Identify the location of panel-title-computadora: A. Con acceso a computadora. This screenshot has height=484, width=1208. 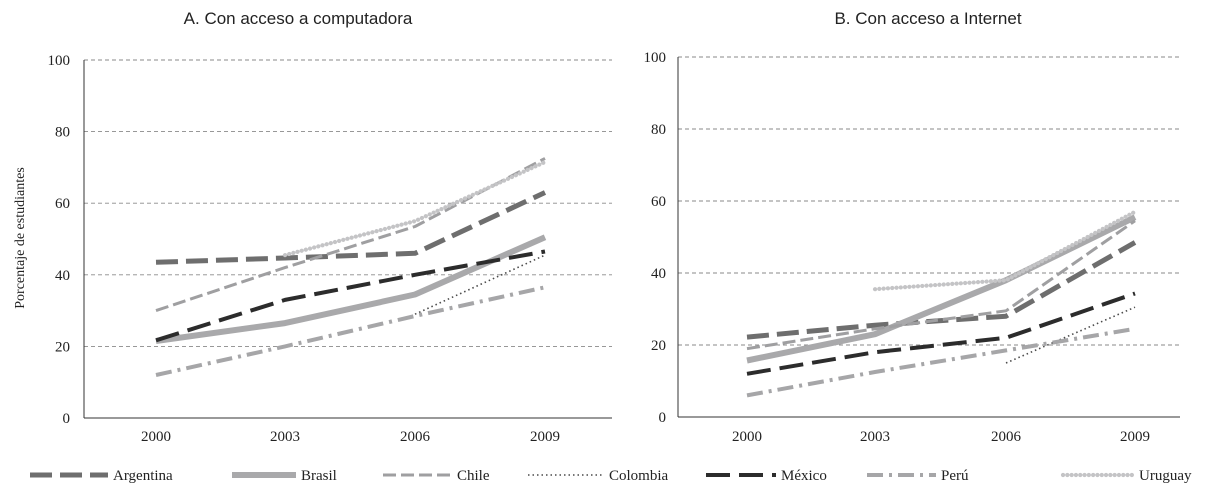
(298, 18).